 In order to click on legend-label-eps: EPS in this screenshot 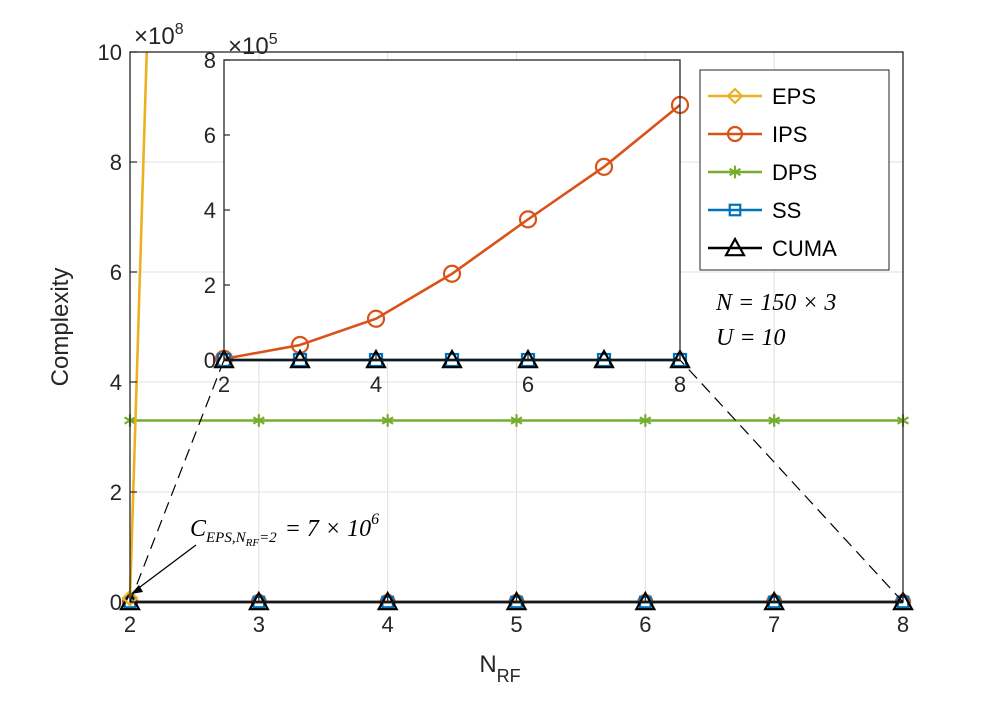, I will do `click(794, 96)`.